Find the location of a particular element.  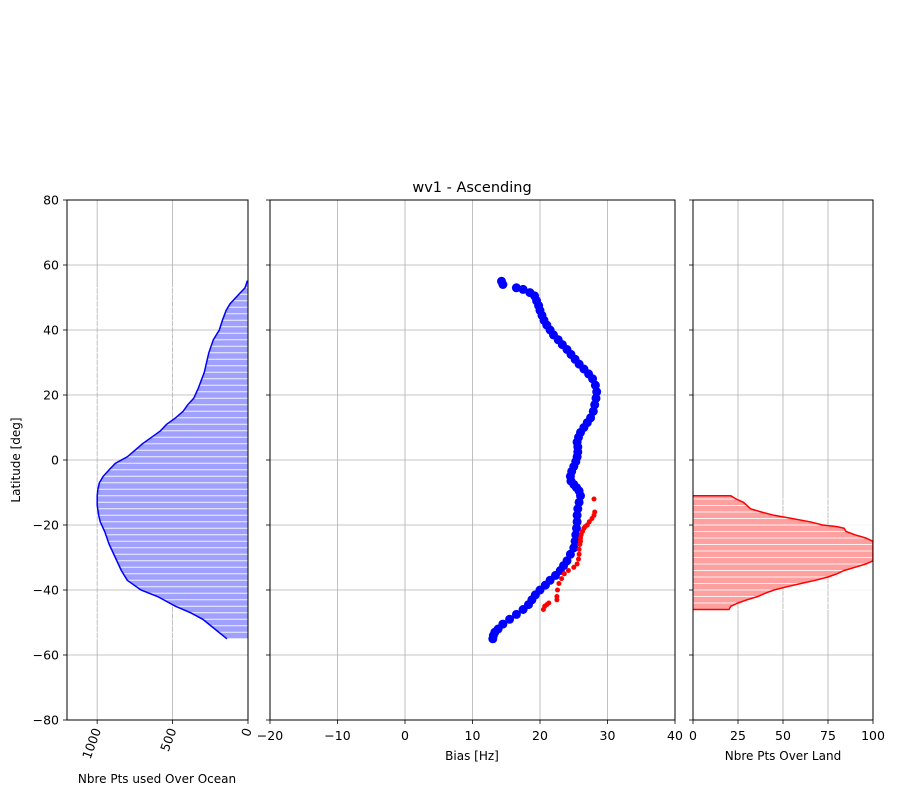

x-tick-label: −10 is located at coordinates (337, 735).